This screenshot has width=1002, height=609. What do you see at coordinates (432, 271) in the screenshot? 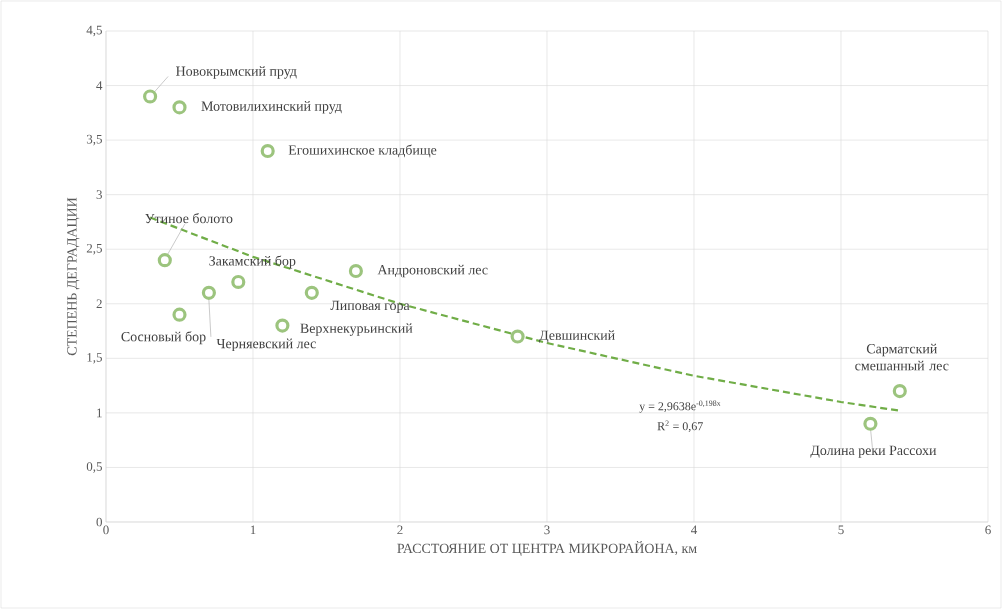
I see `annotation: Андроновский лес` at bounding box center [432, 271].